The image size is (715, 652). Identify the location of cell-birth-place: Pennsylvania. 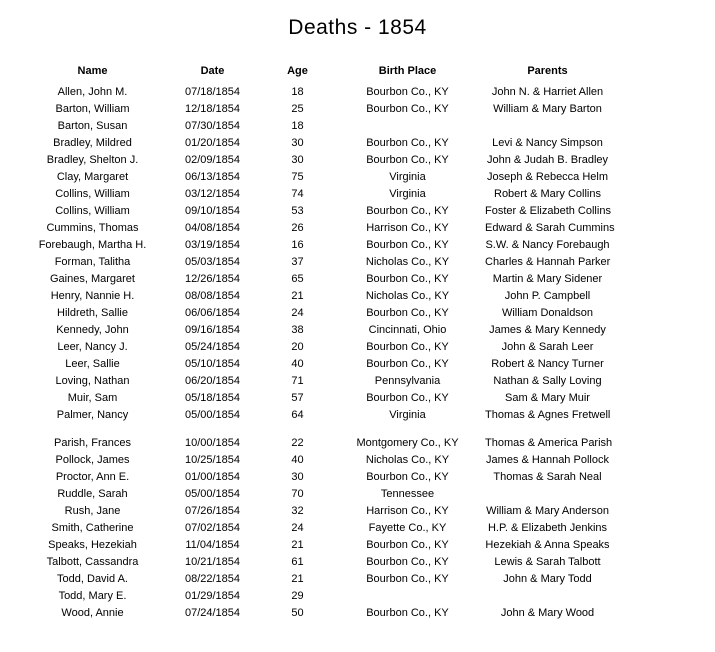
(407, 381).